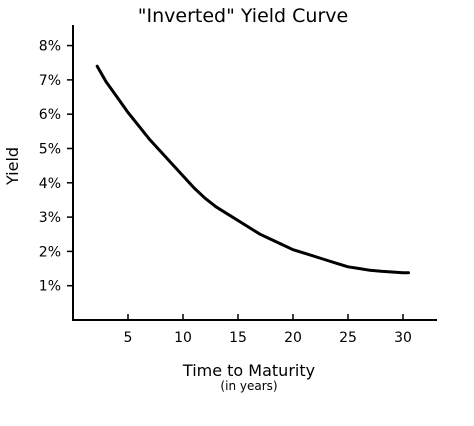 The width and height of the screenshot is (474, 426). Describe the element at coordinates (50, 149) in the screenshot. I see `y-tick-label: 5%` at that location.